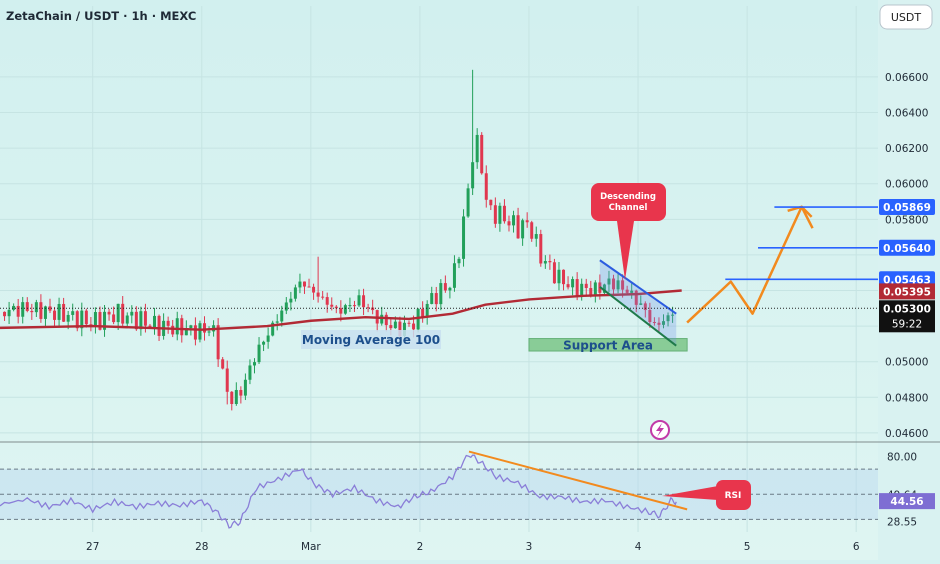 Image resolution: width=940 pixels, height=564 pixels. What do you see at coordinates (638, 316) in the screenshot?
I see `channel-lower-line` at bounding box center [638, 316].